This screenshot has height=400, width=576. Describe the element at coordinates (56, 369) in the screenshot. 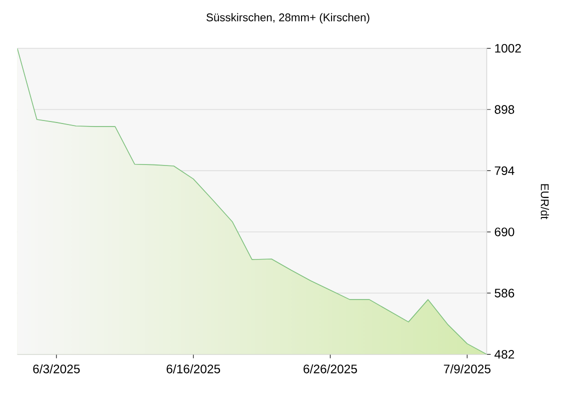

I see `x-tick-label: 6/3/2025` at that location.